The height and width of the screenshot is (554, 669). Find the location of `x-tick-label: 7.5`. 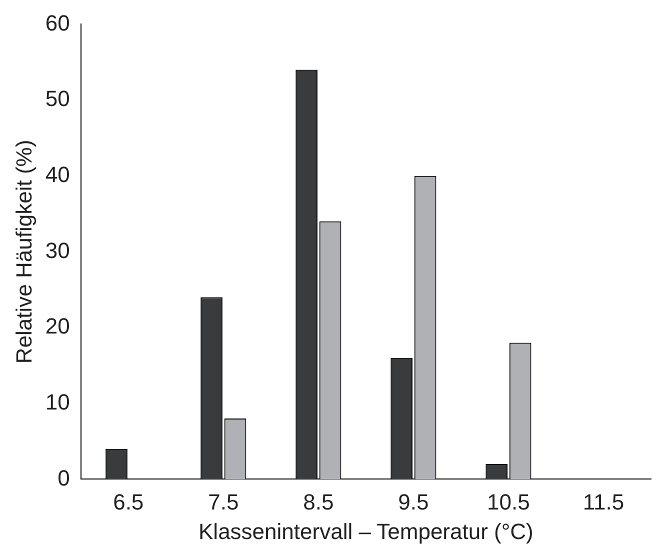

x-tick-label: 7.5 is located at coordinates (223, 501).